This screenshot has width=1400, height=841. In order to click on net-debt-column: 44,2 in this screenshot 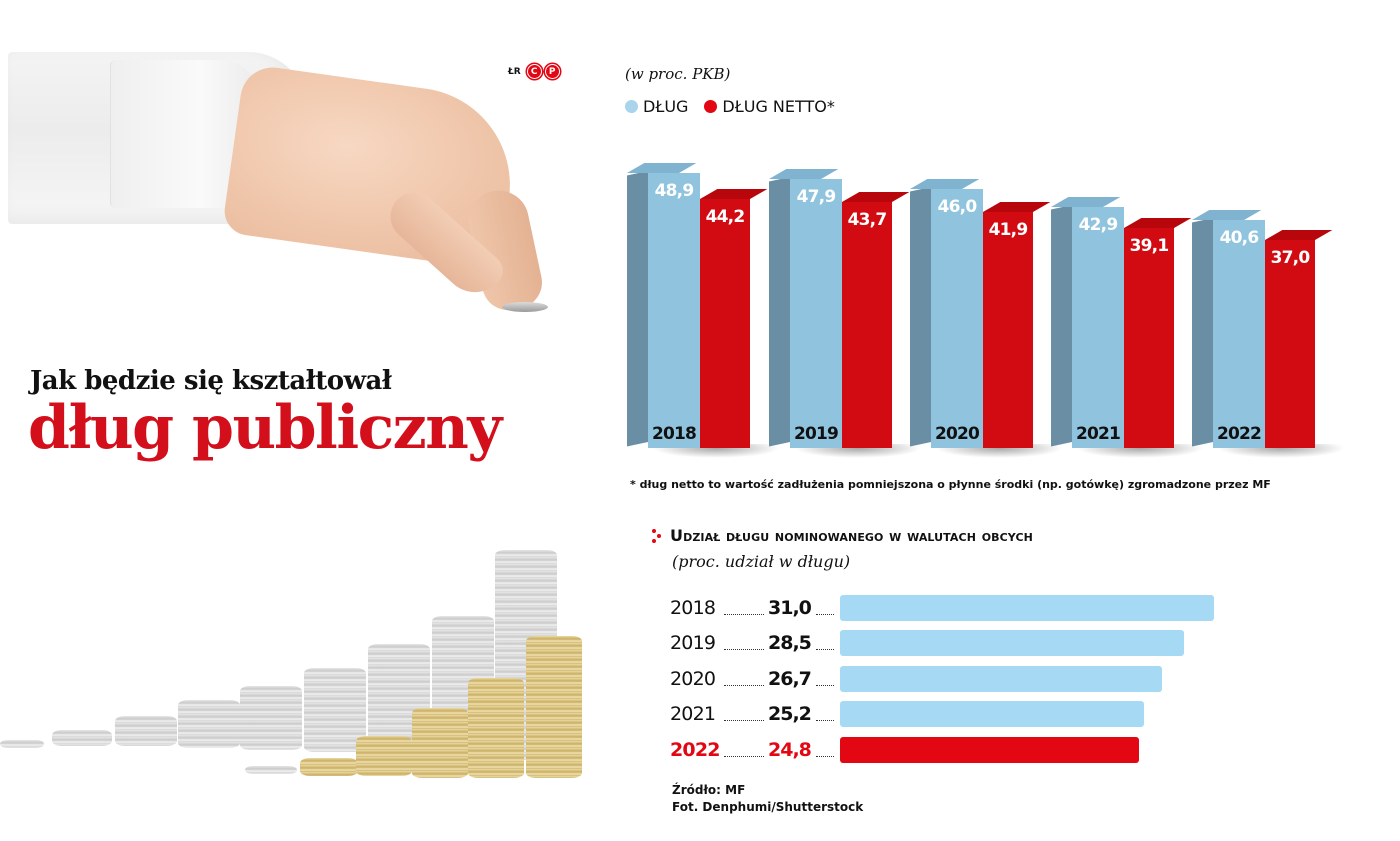, I will do `click(734, 318)`.